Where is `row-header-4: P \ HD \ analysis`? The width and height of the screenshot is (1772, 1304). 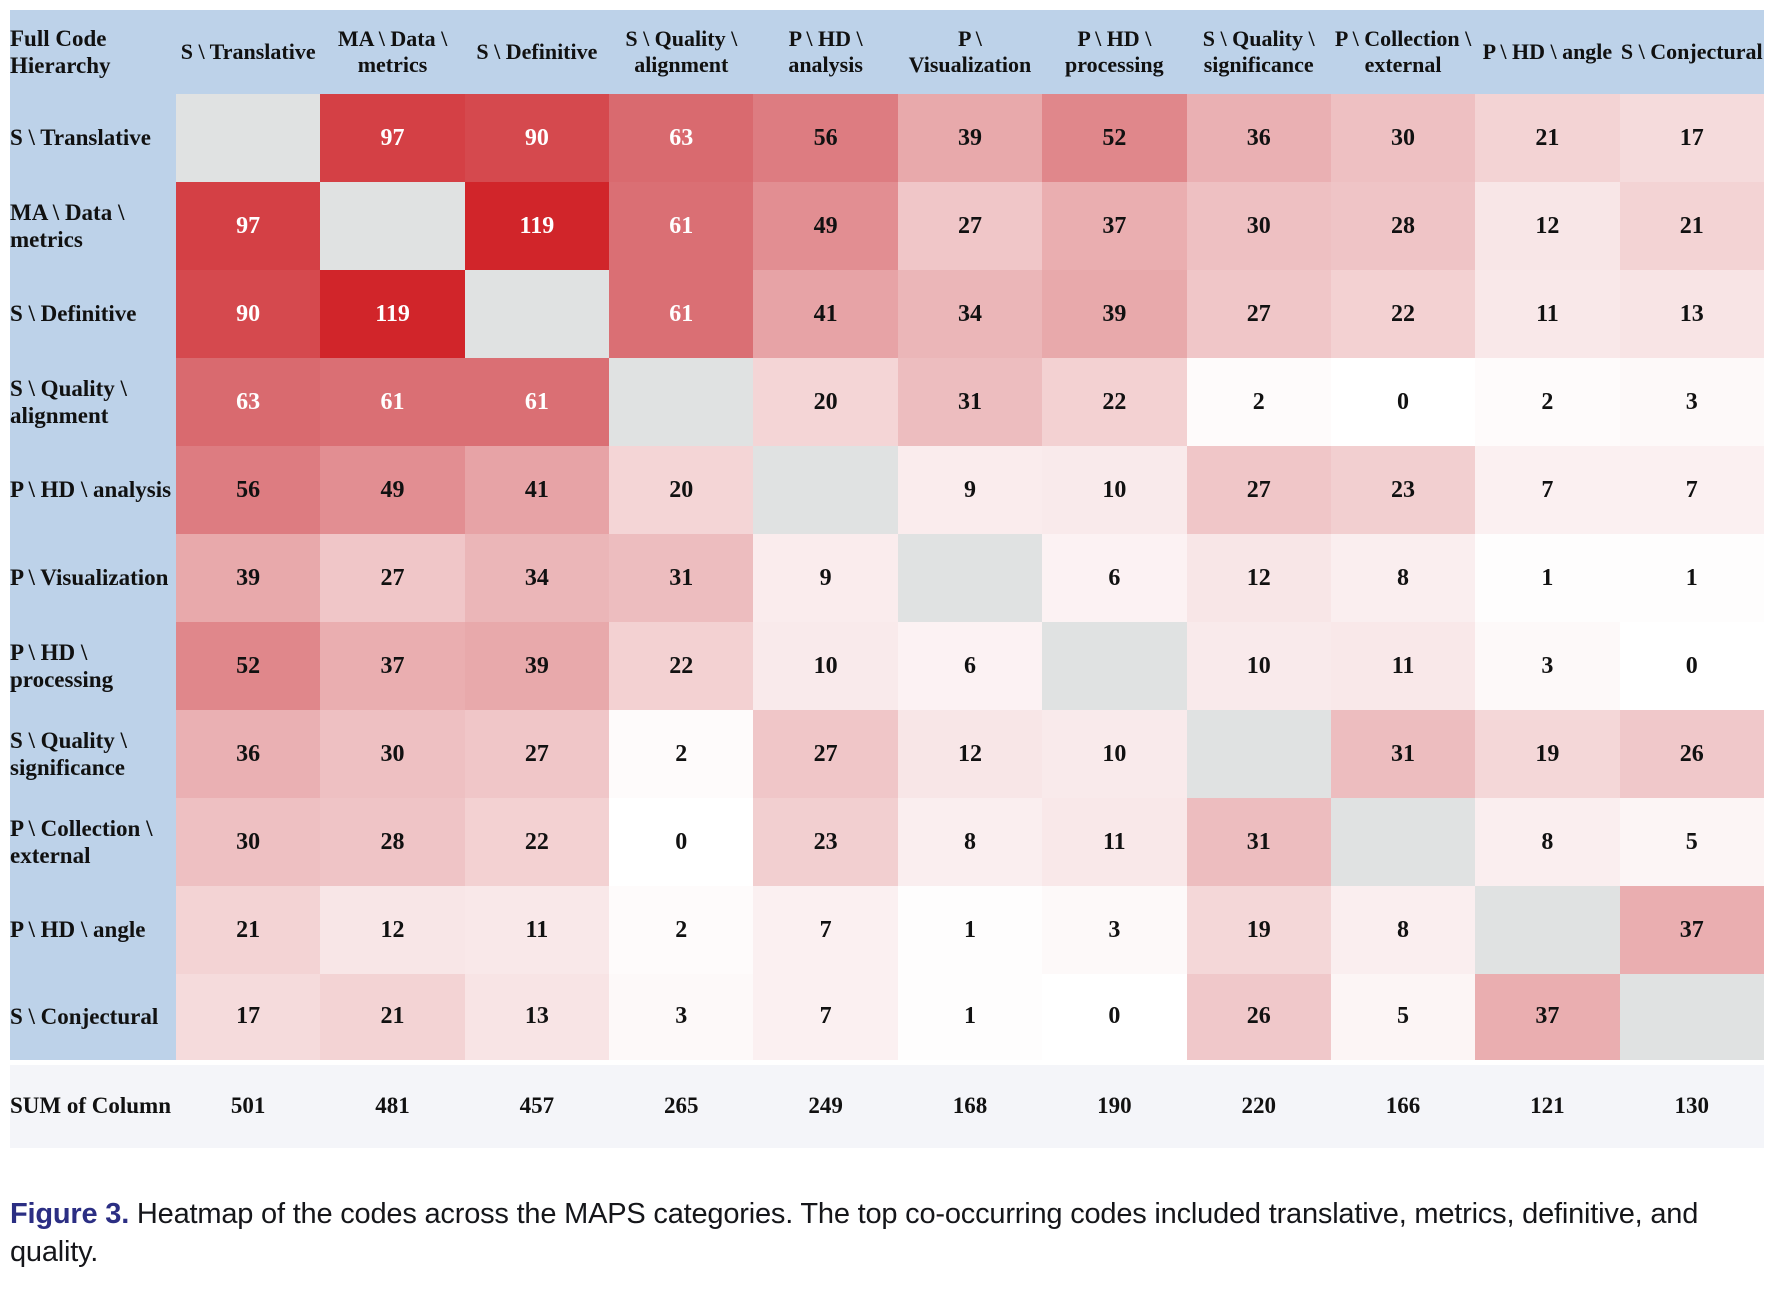 row-header-4: P \ HD \ analysis is located at coordinates (93, 490).